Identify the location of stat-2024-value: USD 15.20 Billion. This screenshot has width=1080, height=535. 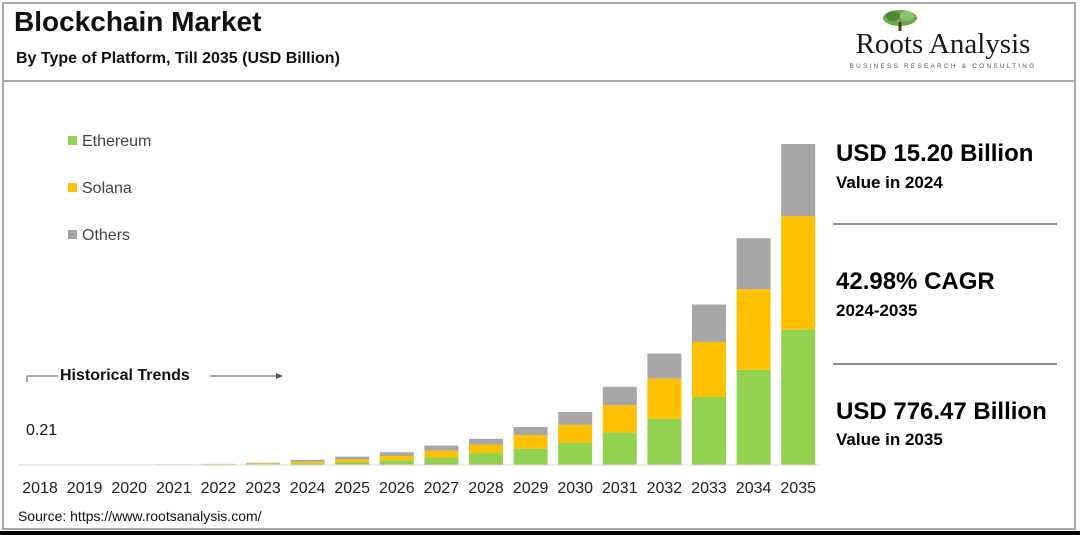
(935, 153).